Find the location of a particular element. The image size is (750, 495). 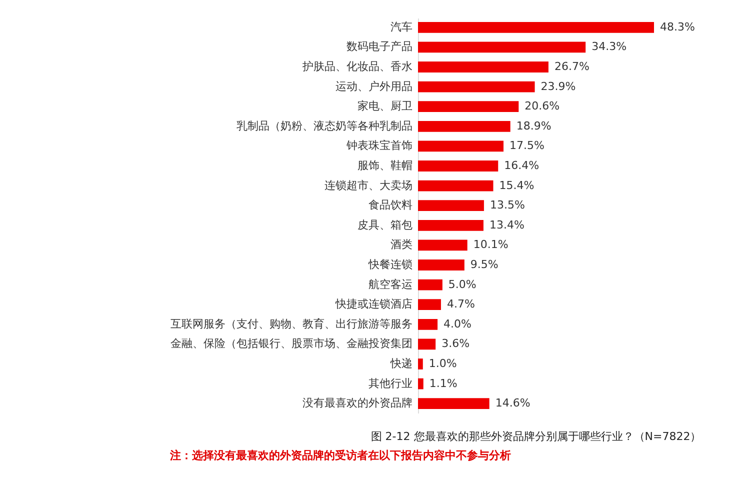

data-label: 34.3% is located at coordinates (609, 47).